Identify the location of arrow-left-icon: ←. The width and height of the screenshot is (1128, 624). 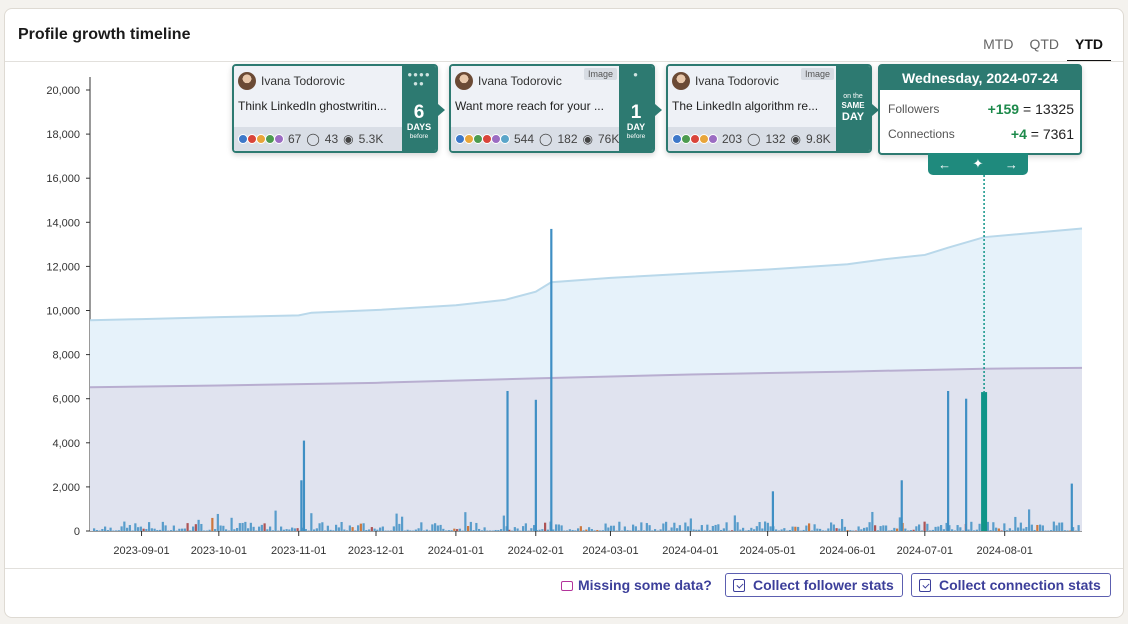
(945, 164).